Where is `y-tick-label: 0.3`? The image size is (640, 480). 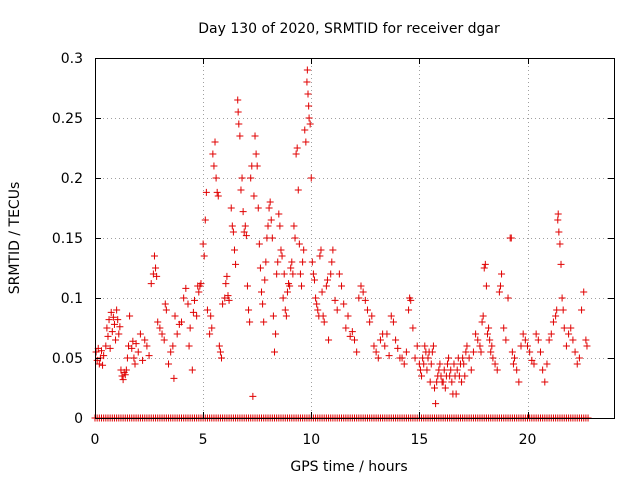 y-tick-label: 0.3 is located at coordinates (72, 59).